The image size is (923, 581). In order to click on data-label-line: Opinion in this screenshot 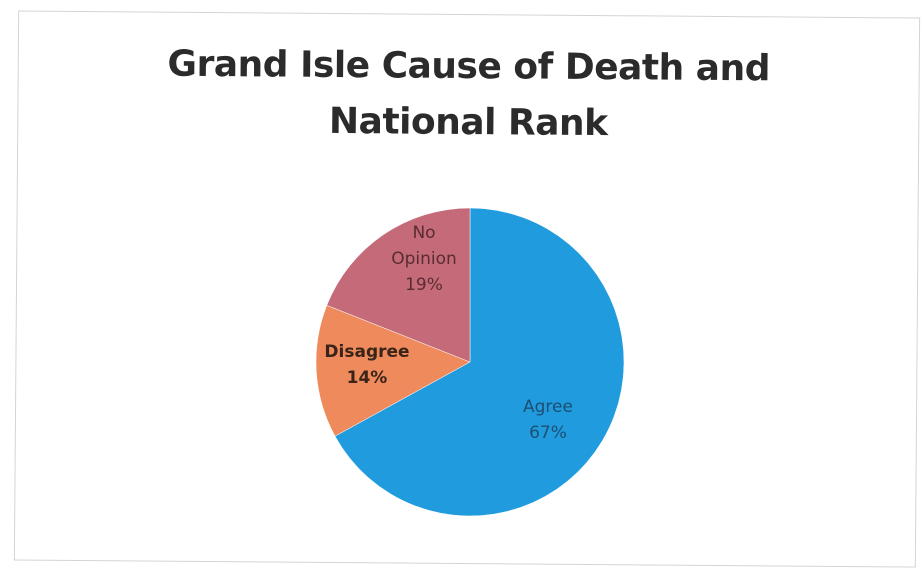, I will do `click(424, 259)`.